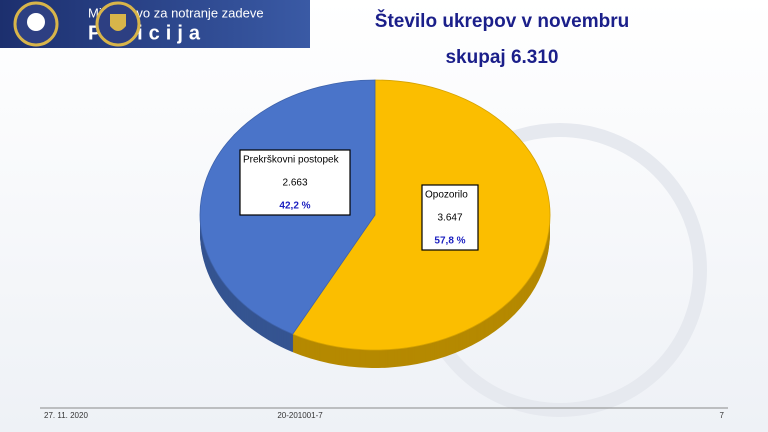 This screenshot has width=768, height=432. Describe the element at coordinates (155, 24) in the screenshot. I see `header-banner: Ministrstvo za notranje zadeve Policija` at that location.